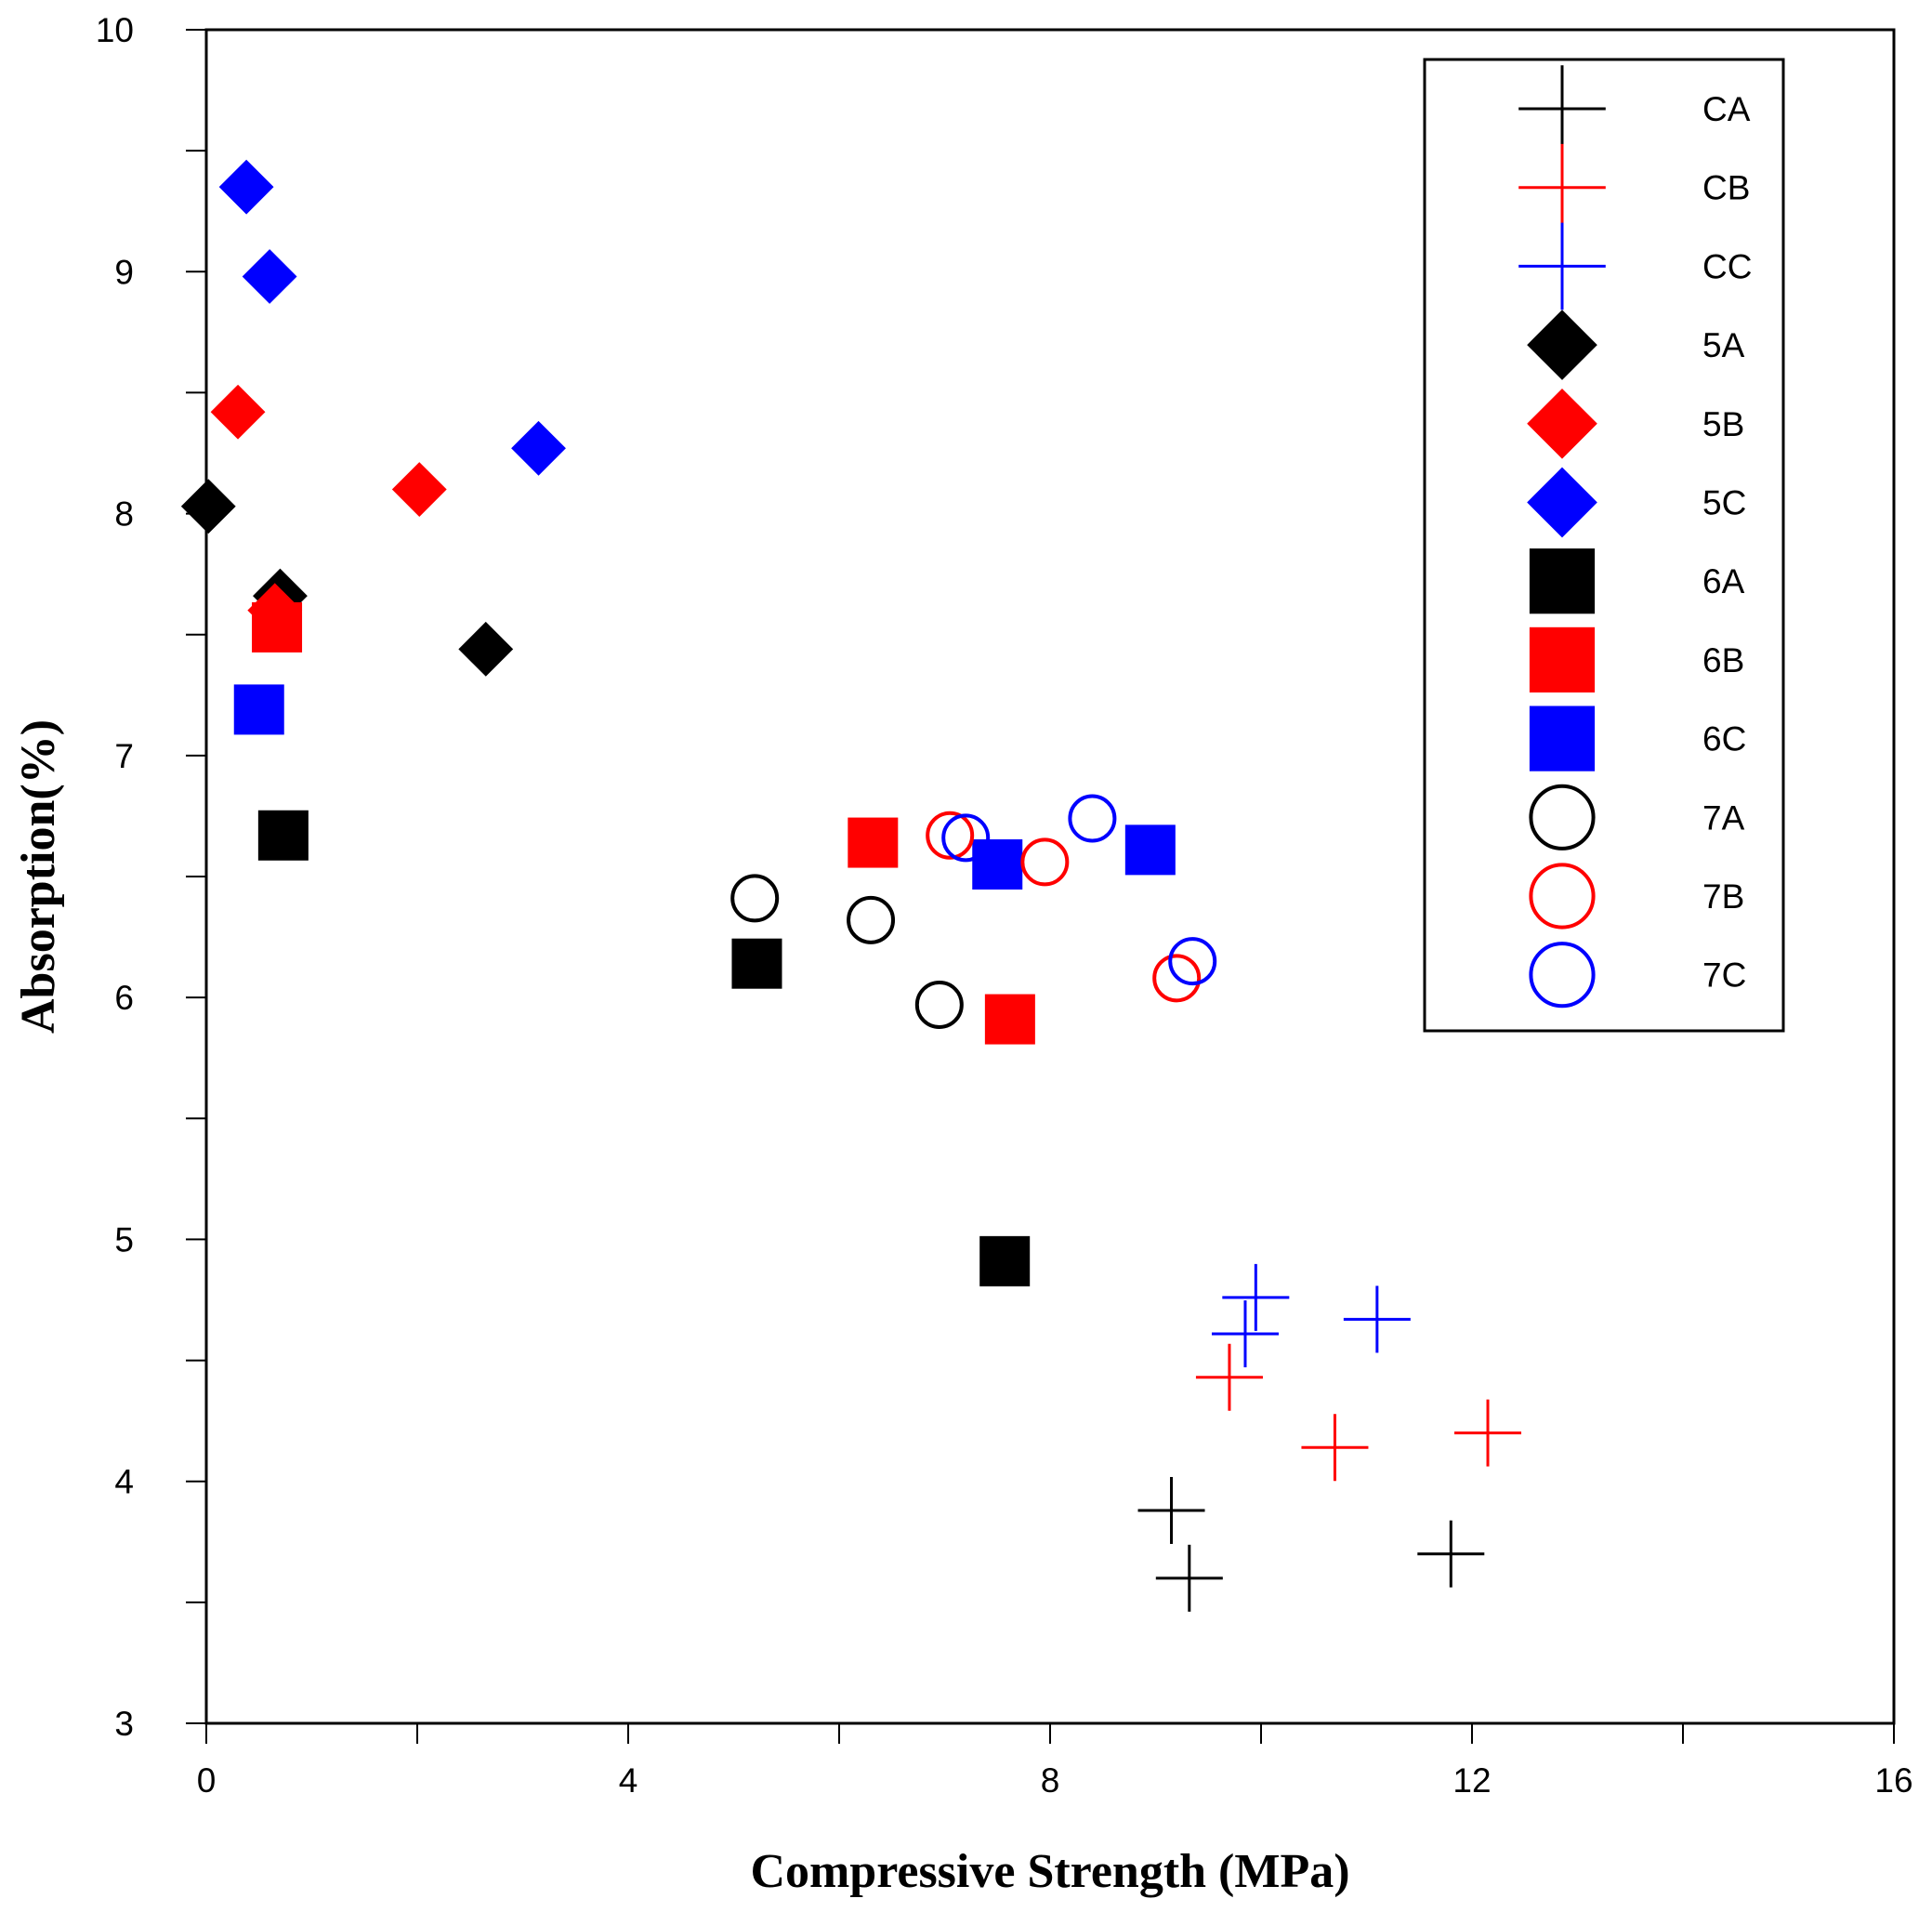  I want to click on legend-label-cb: CB, so click(1726, 188).